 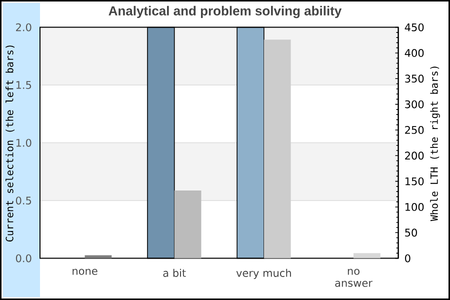 I want to click on x-tick-label: no answer, so click(x=353, y=277).